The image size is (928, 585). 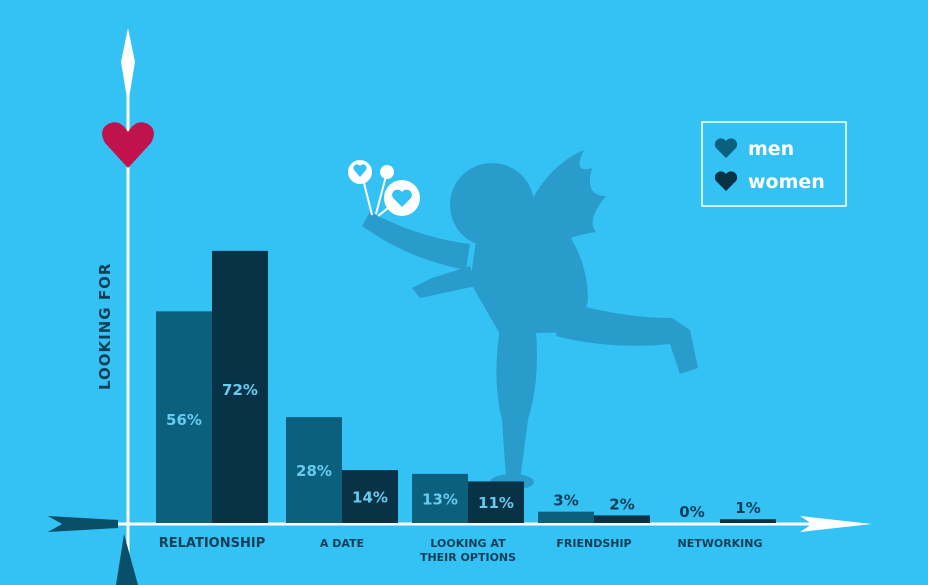 I want to click on legend-heart-men-icon, so click(x=726, y=148).